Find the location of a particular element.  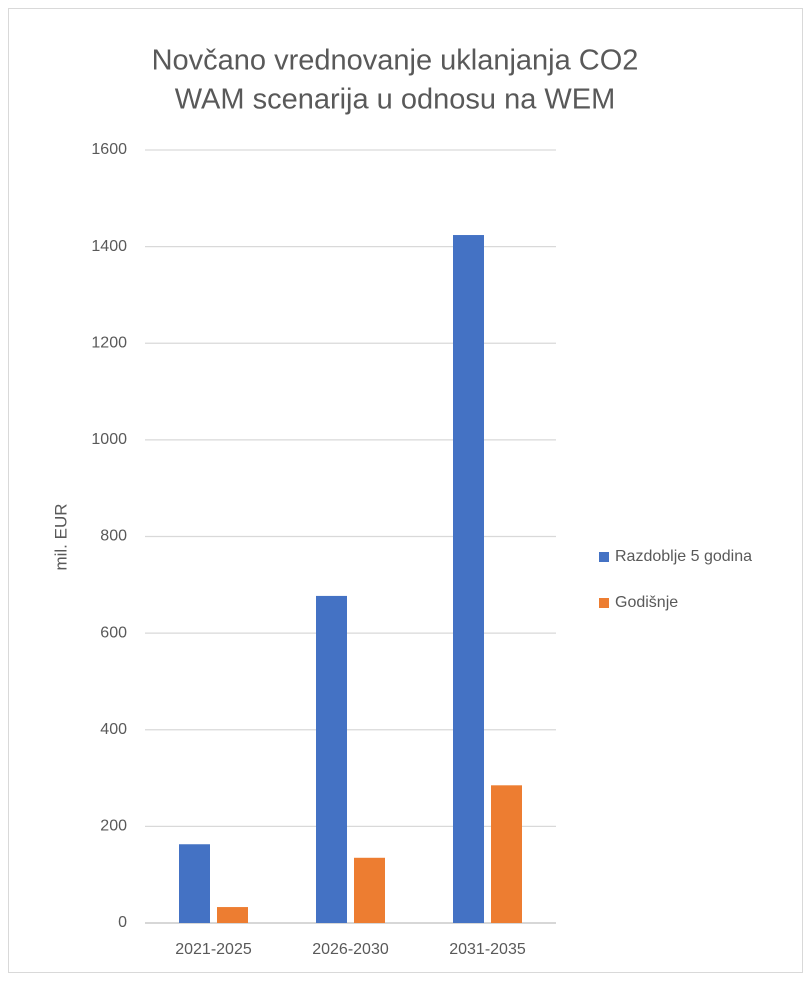

y-axis-label: mil. EUR is located at coordinates (60, 536).